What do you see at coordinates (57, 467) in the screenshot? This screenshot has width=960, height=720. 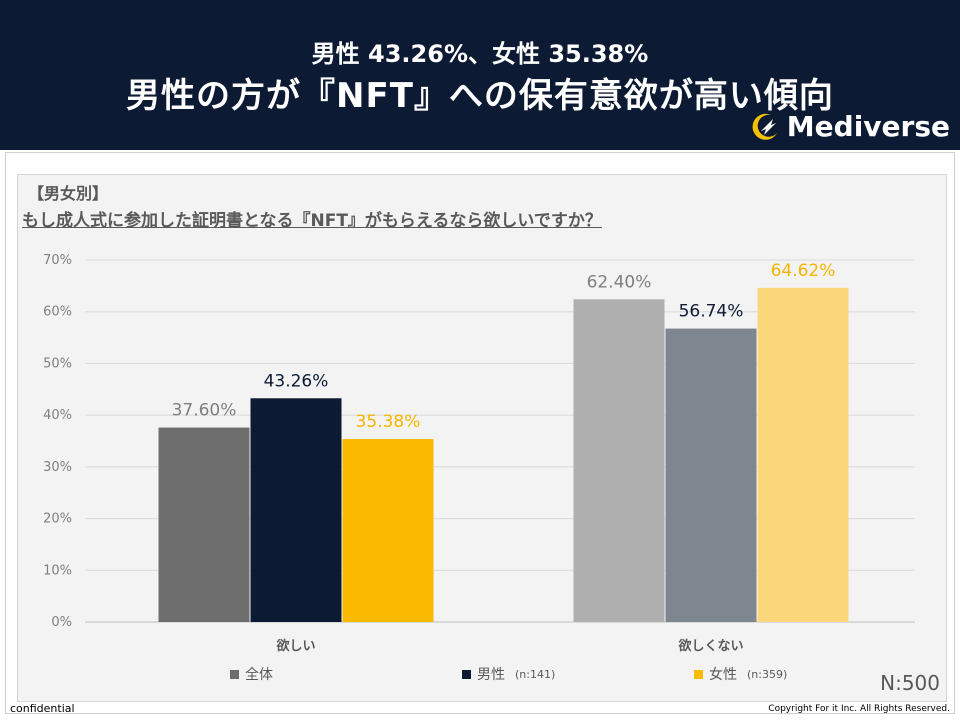 I see `y-tick-label: 30%` at bounding box center [57, 467].